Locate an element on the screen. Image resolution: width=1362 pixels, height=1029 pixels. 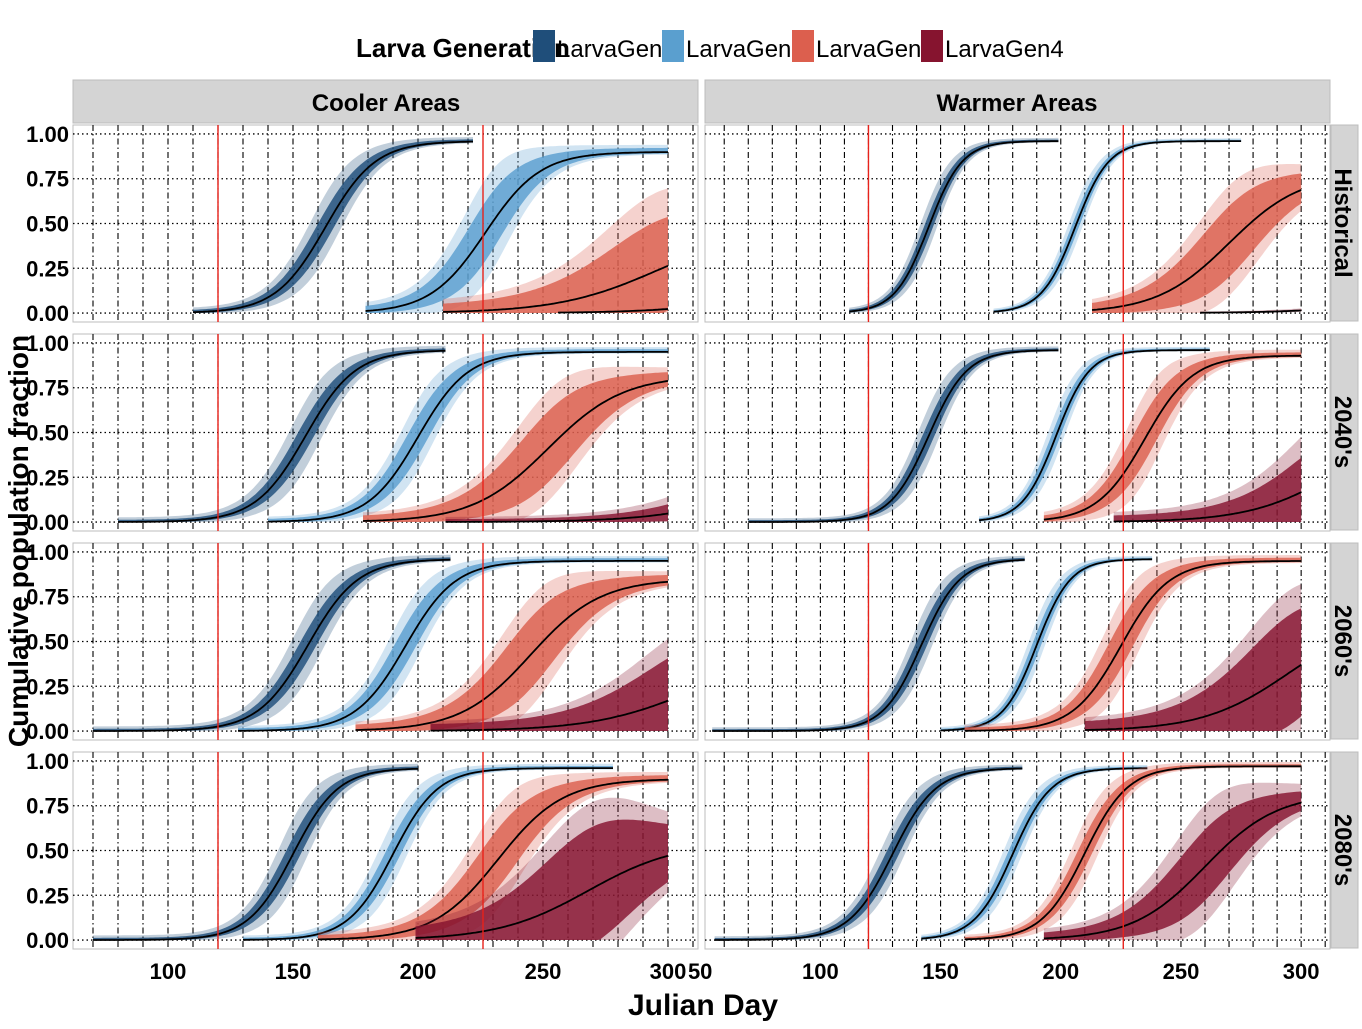
legend-label-gen3: LarvaGen3 is located at coordinates (875, 49).